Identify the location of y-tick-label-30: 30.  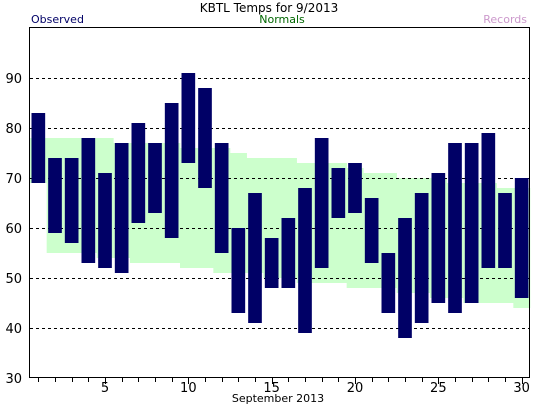
(13, 379).